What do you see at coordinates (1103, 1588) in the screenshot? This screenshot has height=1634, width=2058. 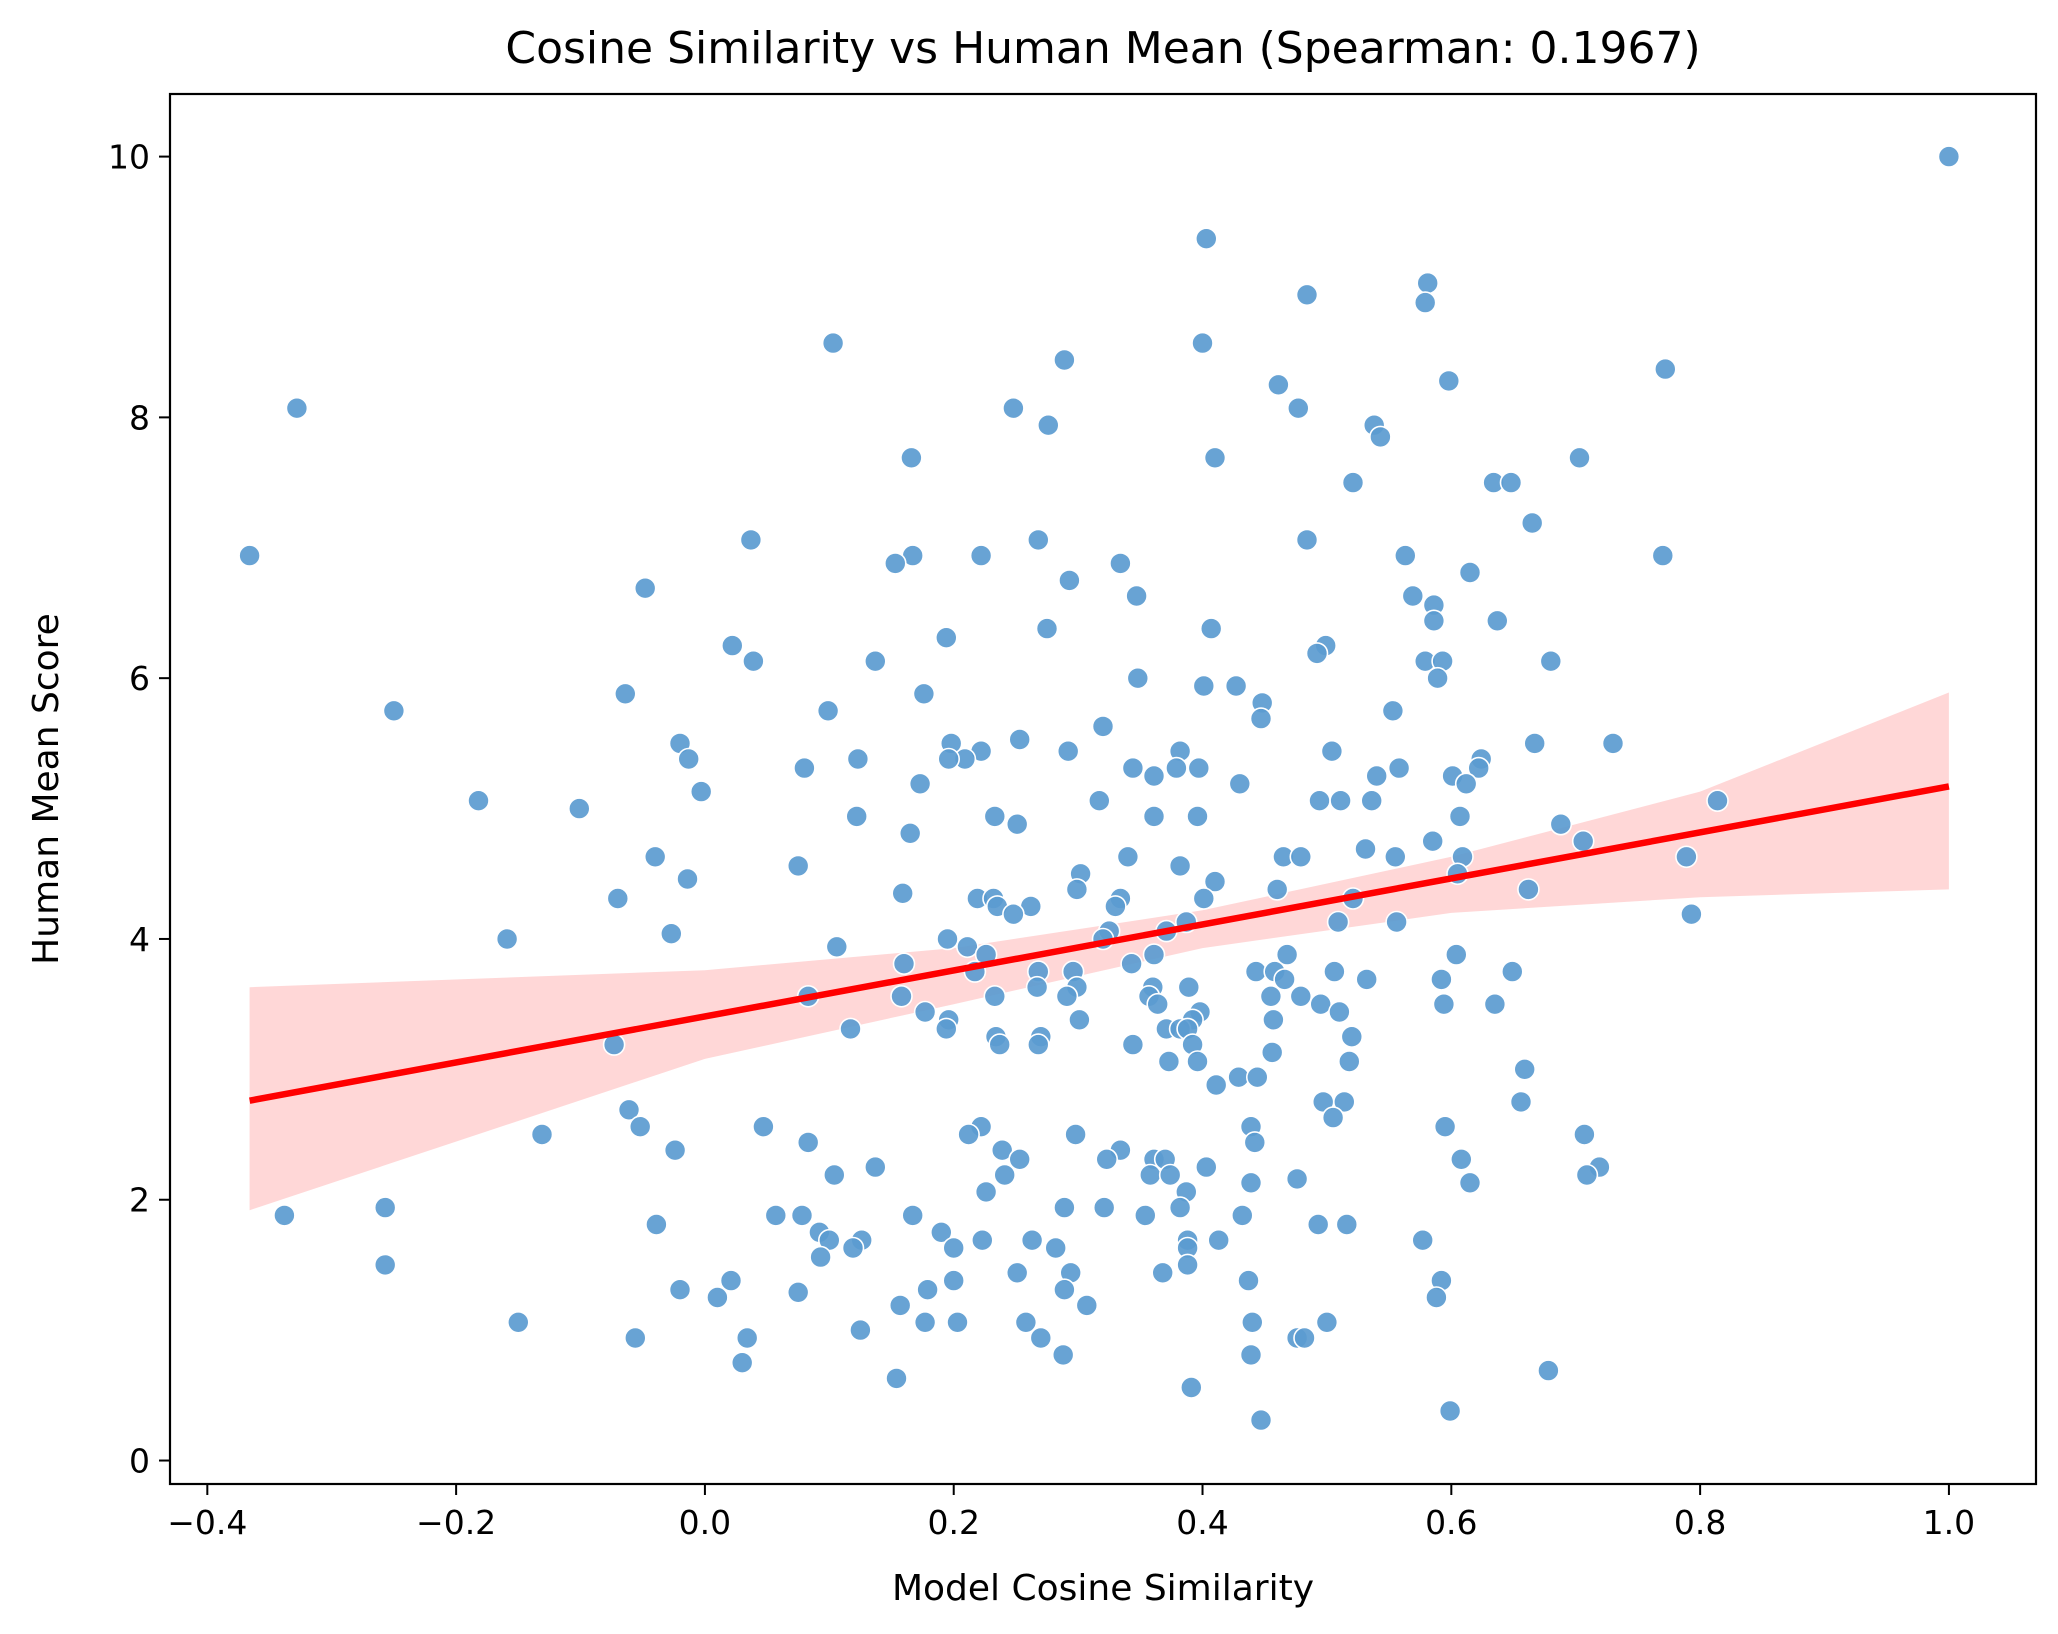 I see `x-axis-label: Model Cosine Similarity` at bounding box center [1103, 1588].